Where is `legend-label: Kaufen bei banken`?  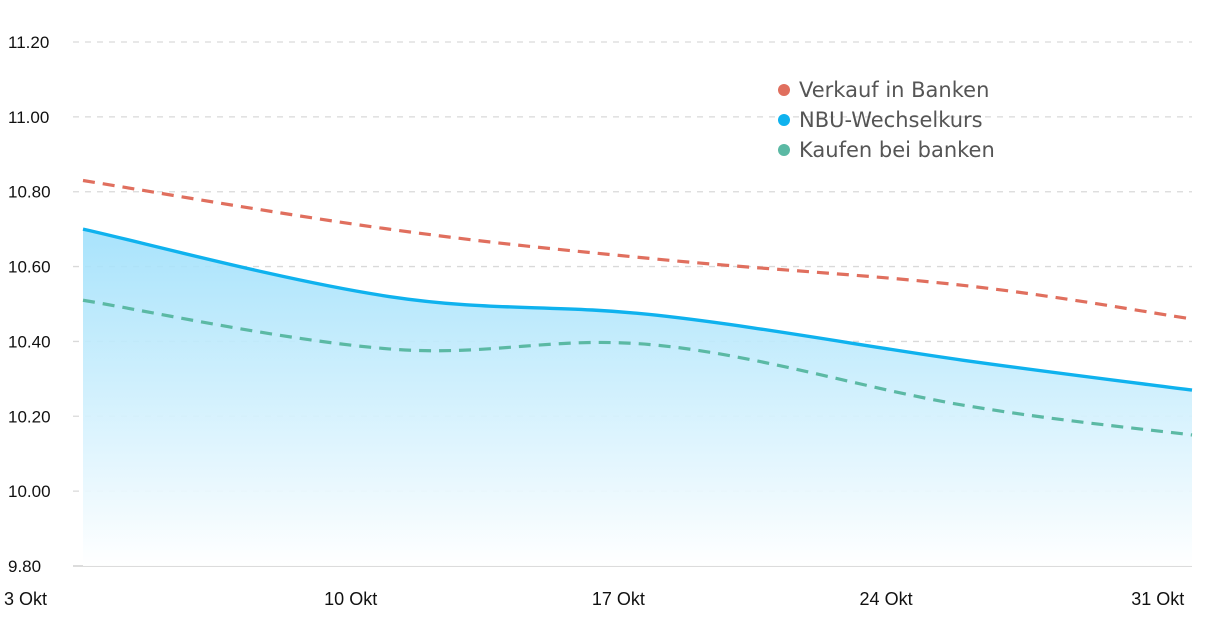 legend-label: Kaufen bei banken is located at coordinates (897, 150).